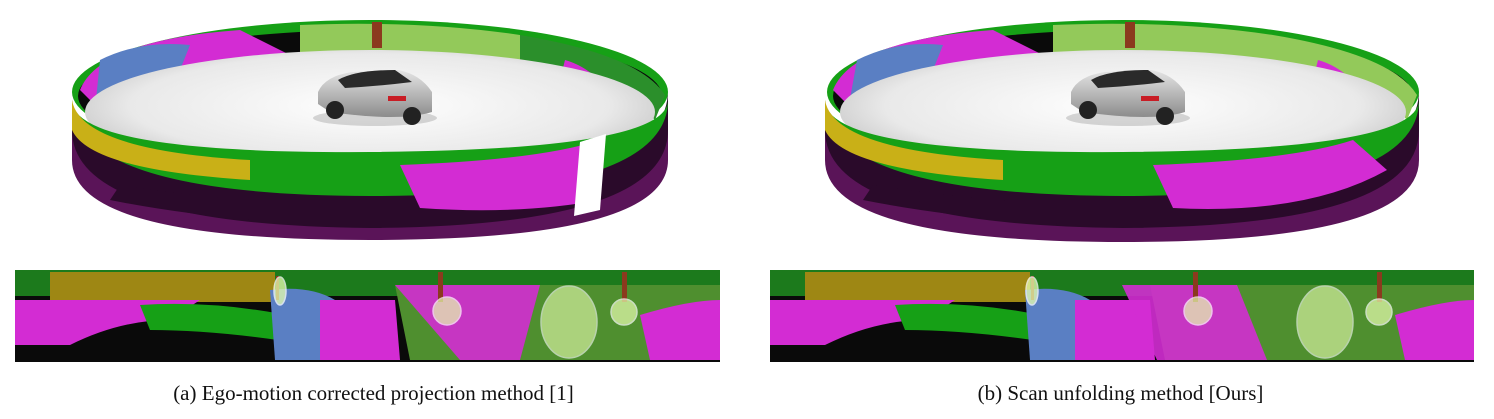 This screenshot has height=419, width=1494. Describe the element at coordinates (1122, 316) in the screenshot. I see `unfolded-strip-b` at that location.